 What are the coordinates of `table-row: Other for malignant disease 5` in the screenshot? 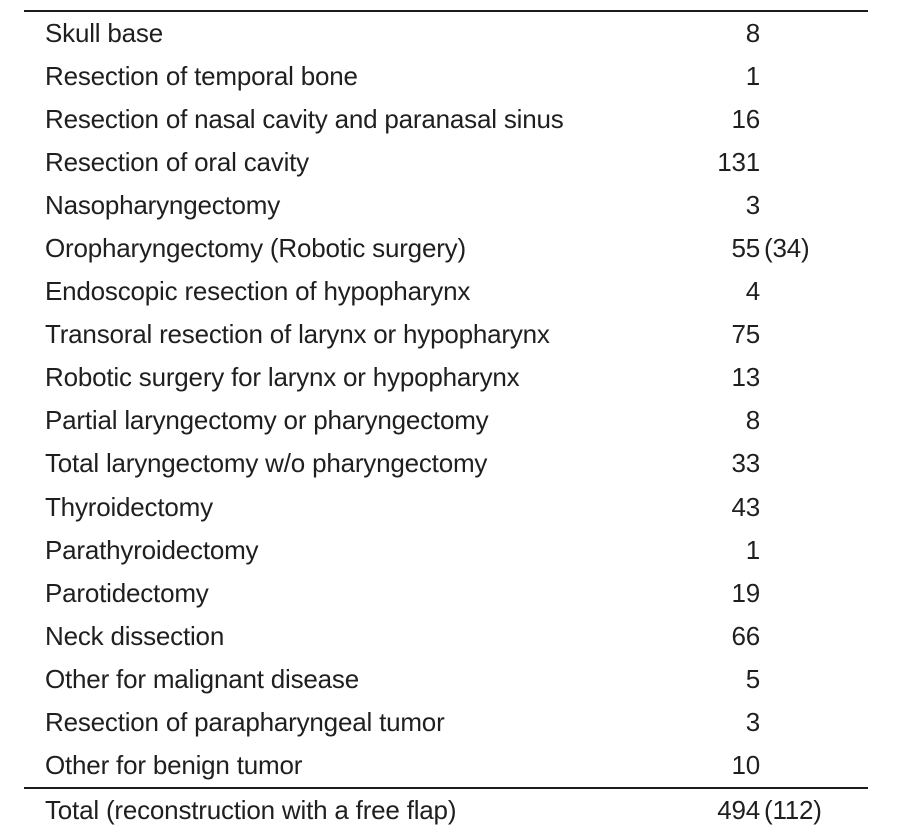 It's located at (449, 679).